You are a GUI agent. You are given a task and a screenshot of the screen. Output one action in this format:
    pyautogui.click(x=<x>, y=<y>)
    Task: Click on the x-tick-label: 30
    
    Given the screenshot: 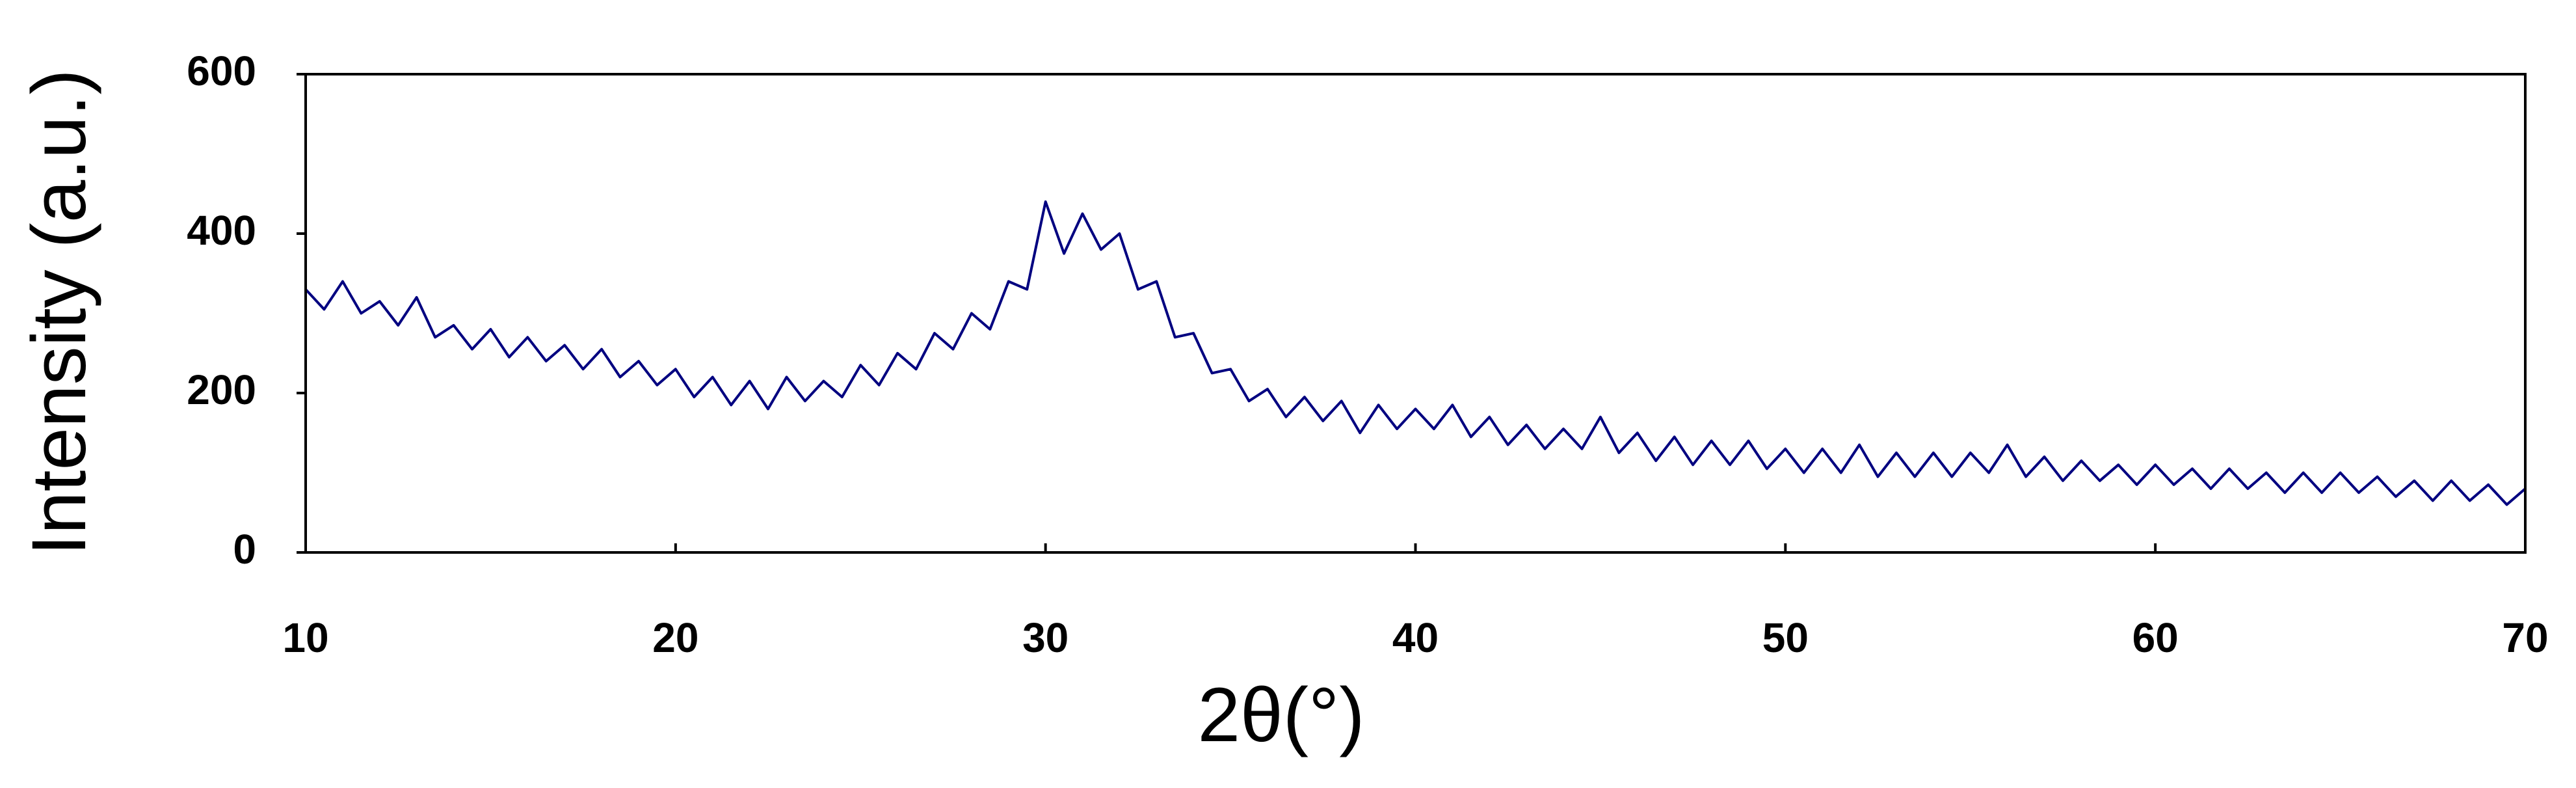 What is the action you would take?
    pyautogui.click(x=1046, y=637)
    